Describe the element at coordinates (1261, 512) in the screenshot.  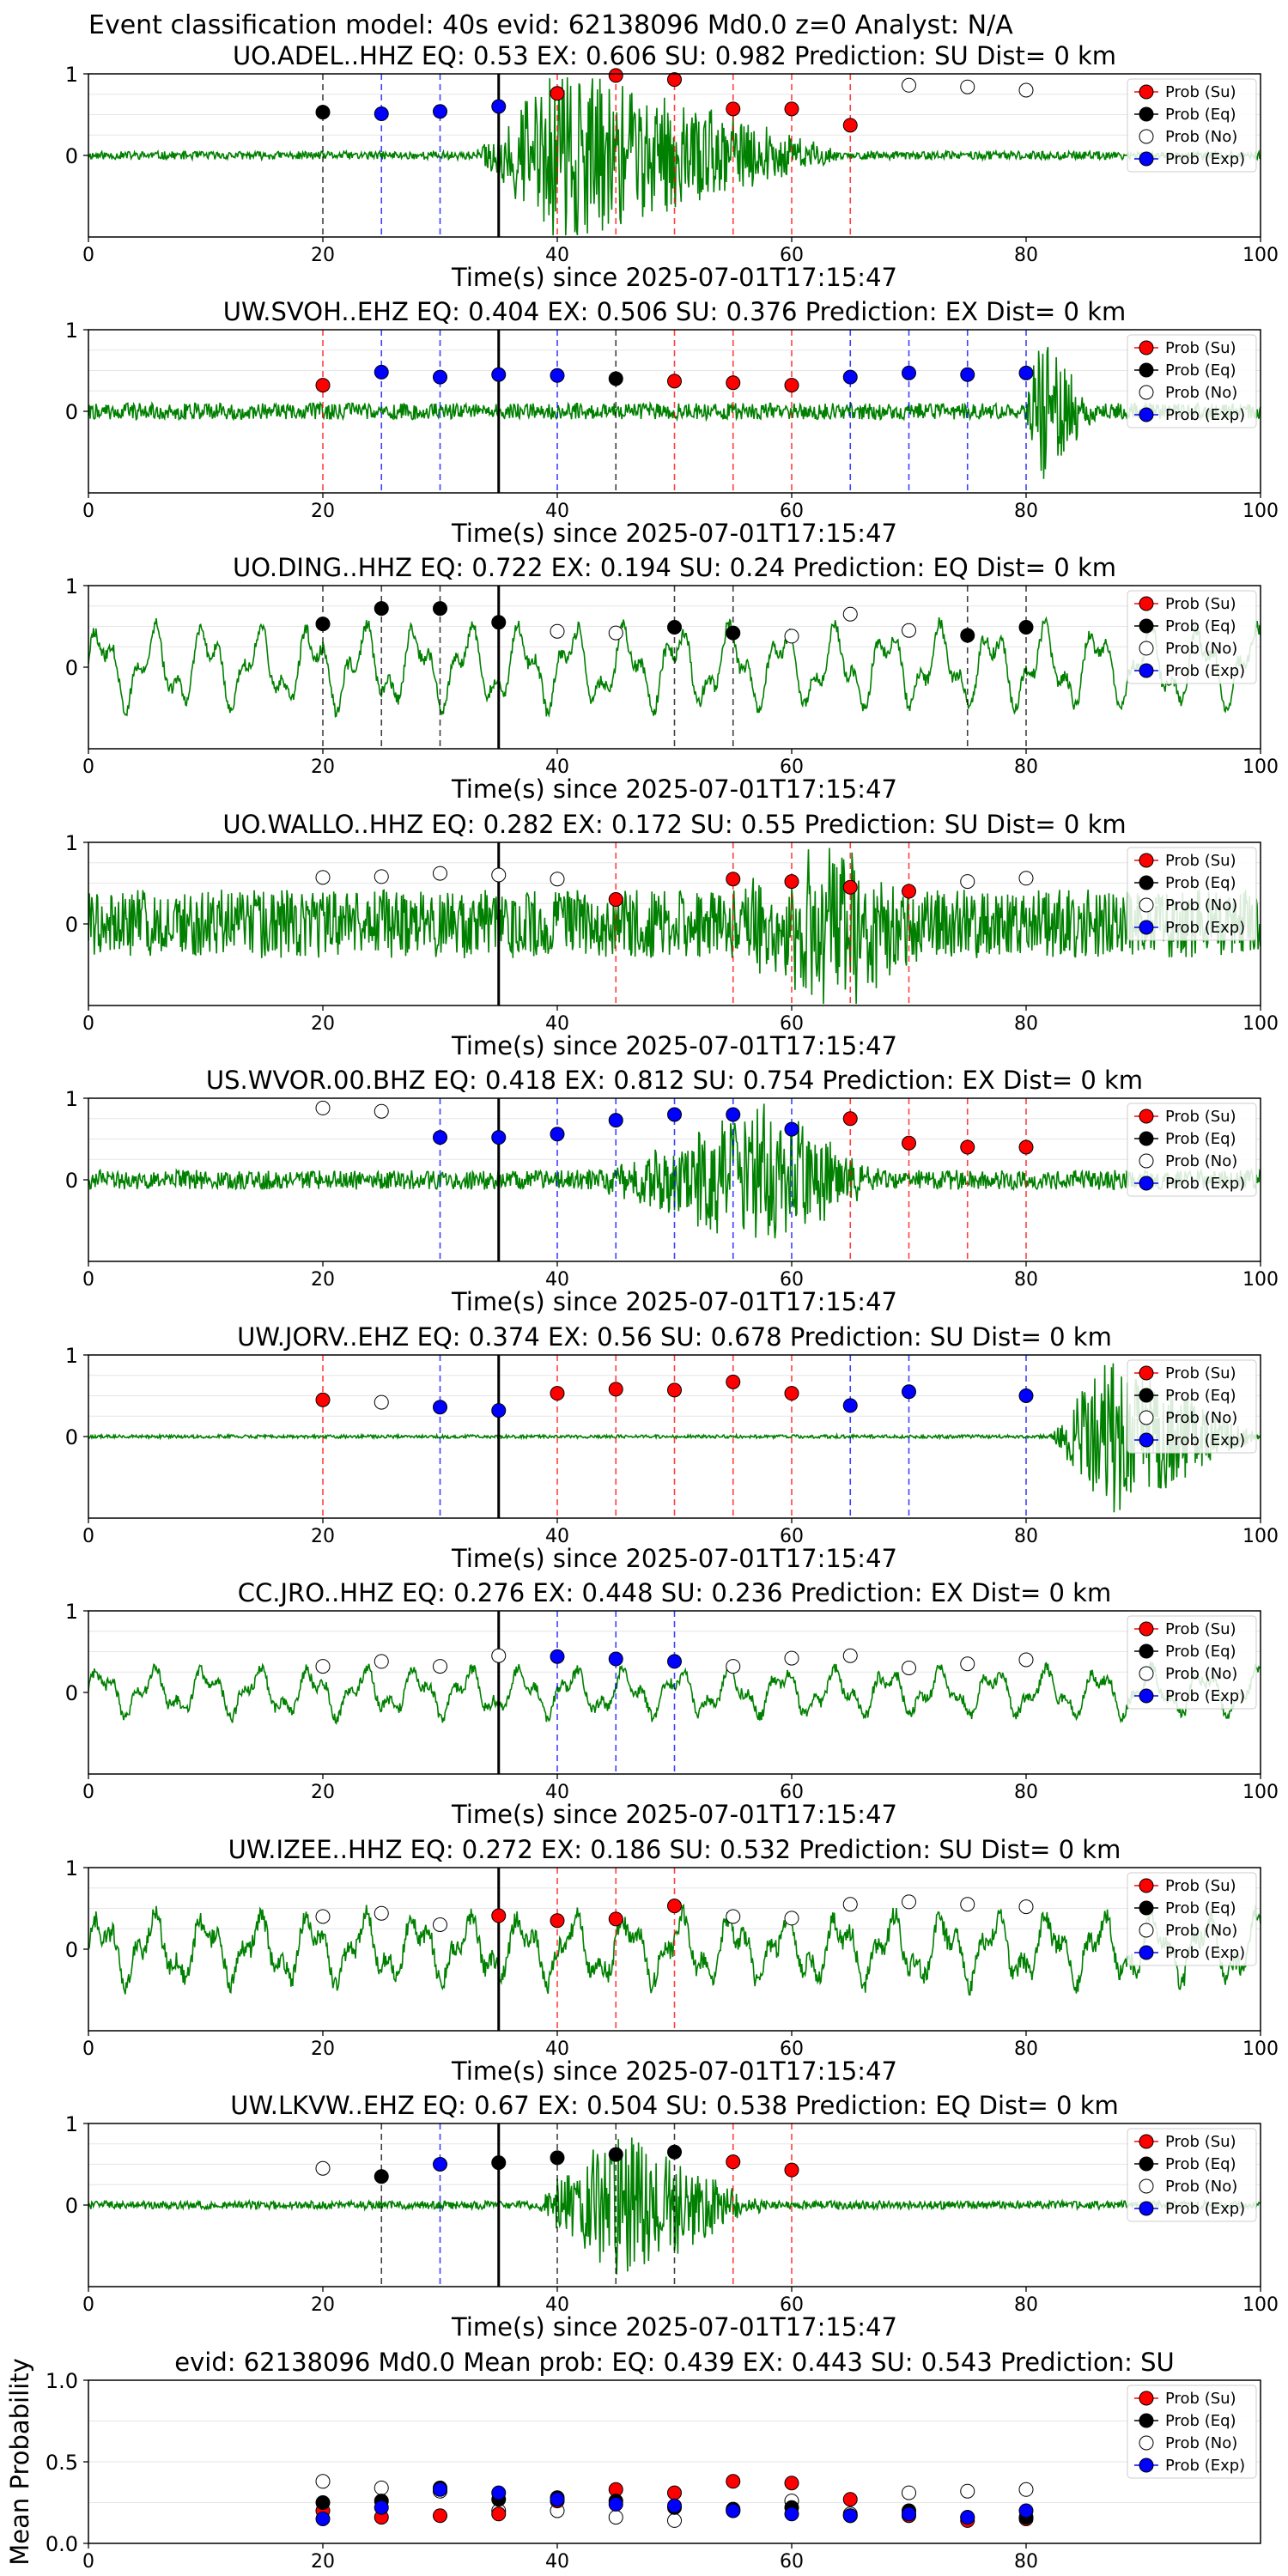
I see `x-tick-label: 100` at that location.